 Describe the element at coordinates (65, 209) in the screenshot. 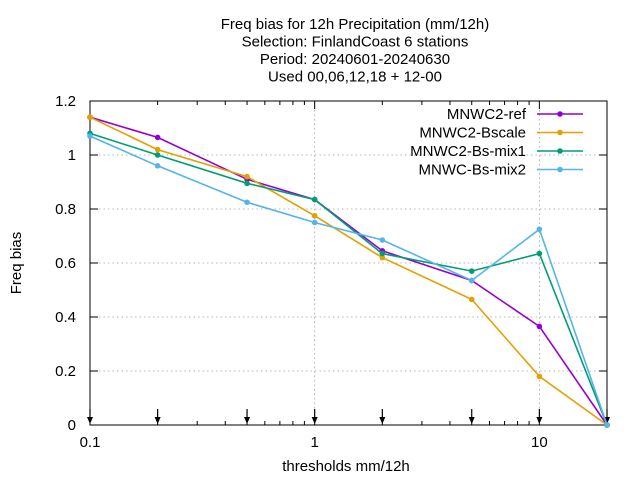

I see `y-tick-label: 0.8` at that location.